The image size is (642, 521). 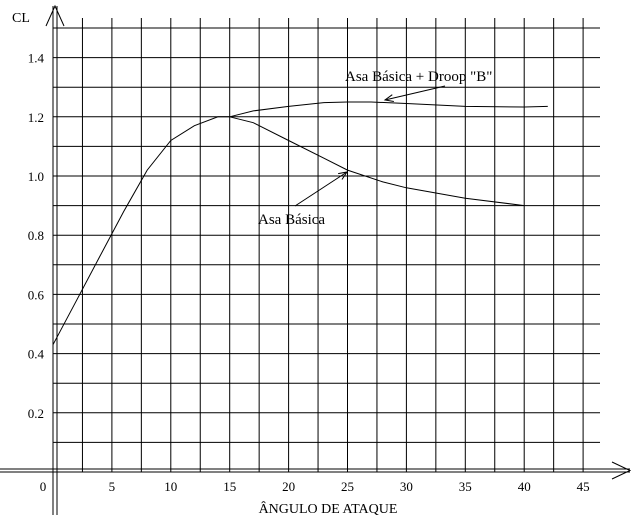 What do you see at coordinates (36, 413) in the screenshot?
I see `y-tick-label: 0.2` at bounding box center [36, 413].